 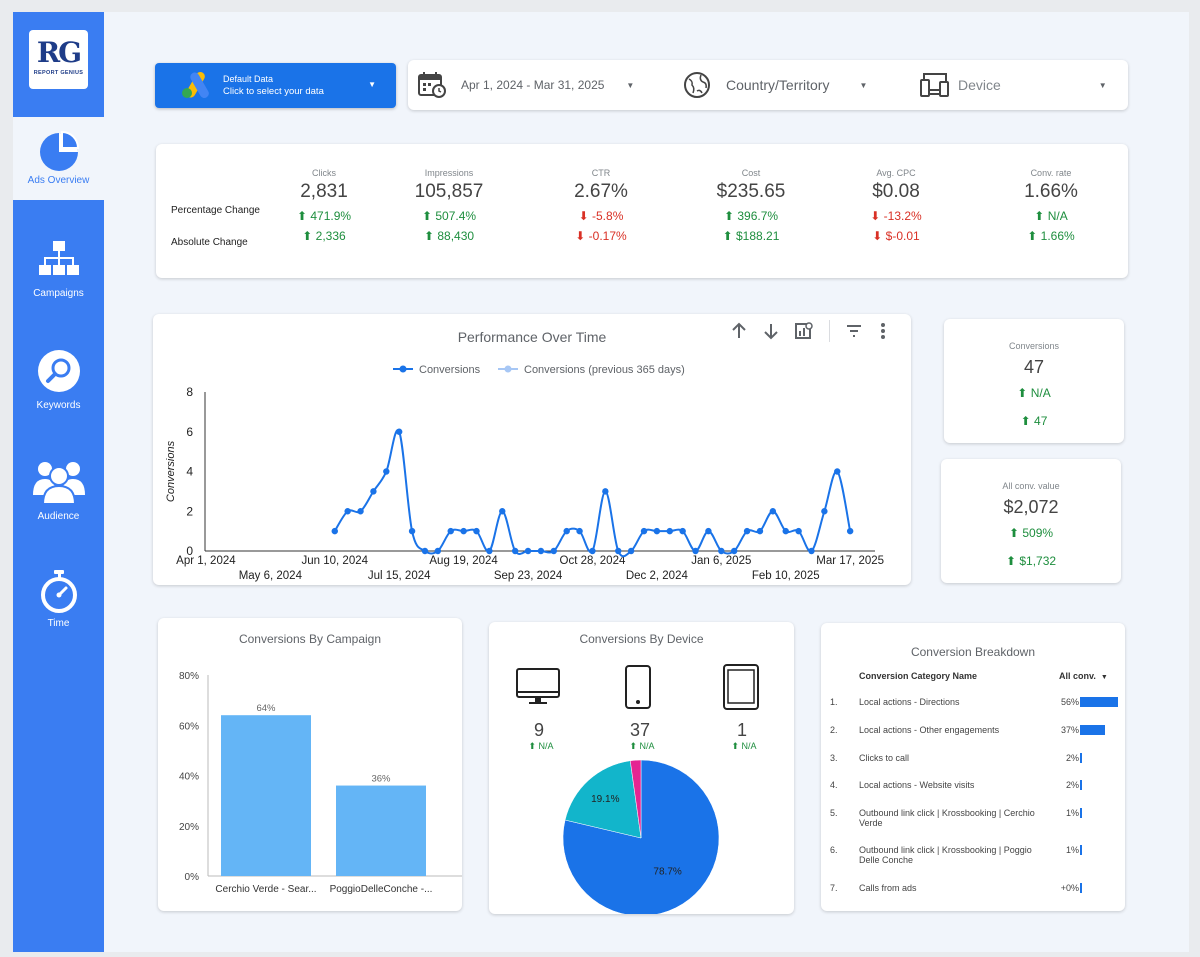 What do you see at coordinates (896, 191) in the screenshot?
I see `kpi-value: $0.08` at bounding box center [896, 191].